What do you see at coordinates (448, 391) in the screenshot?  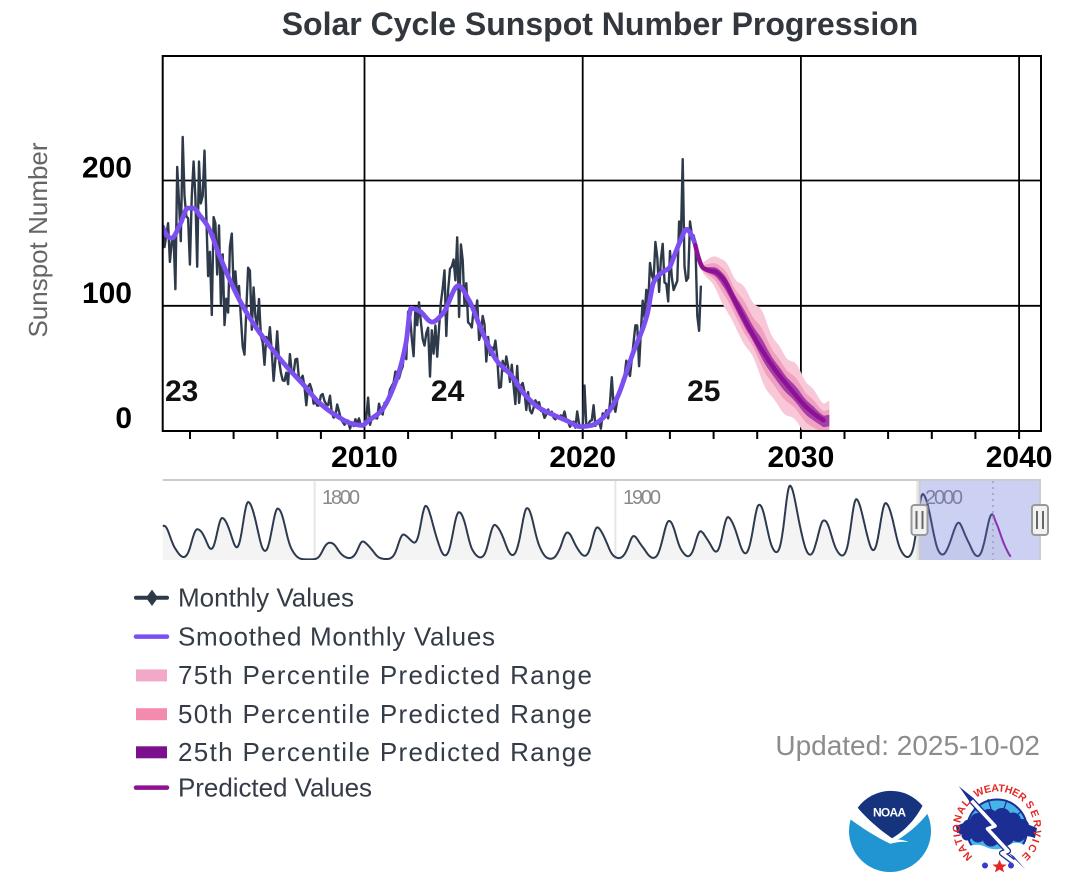 I see `svg-text: 24` at bounding box center [448, 391].